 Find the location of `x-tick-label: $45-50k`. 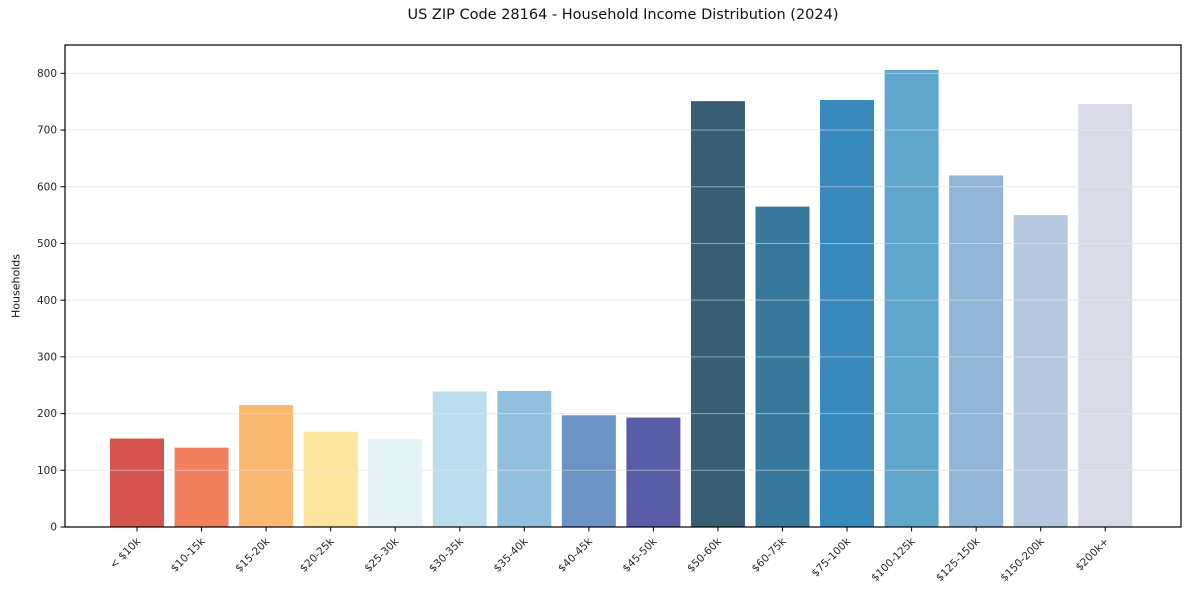

x-tick-label: $45-50k is located at coordinates (640, 555).